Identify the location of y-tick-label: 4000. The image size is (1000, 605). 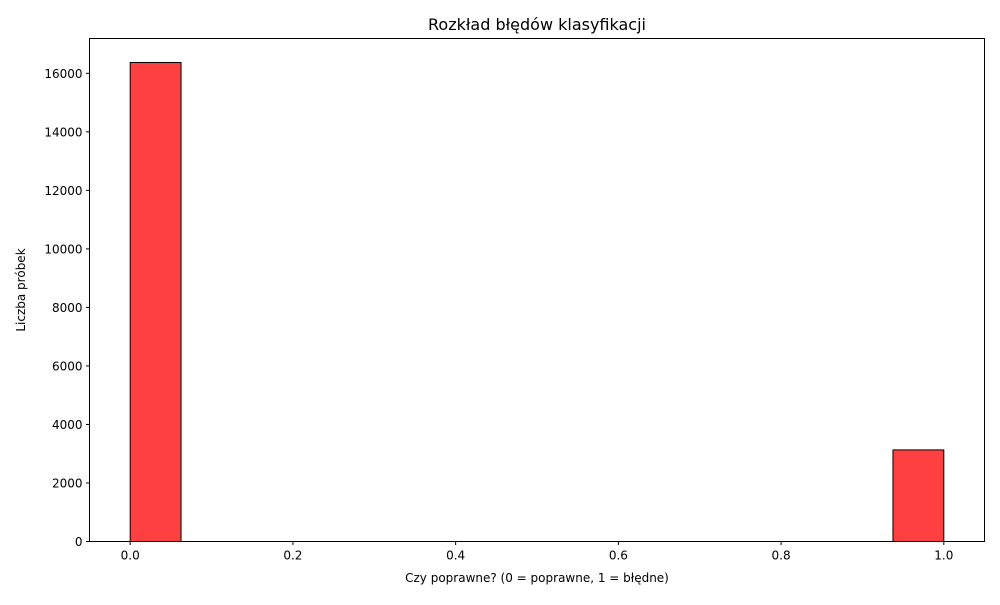
(67, 425).